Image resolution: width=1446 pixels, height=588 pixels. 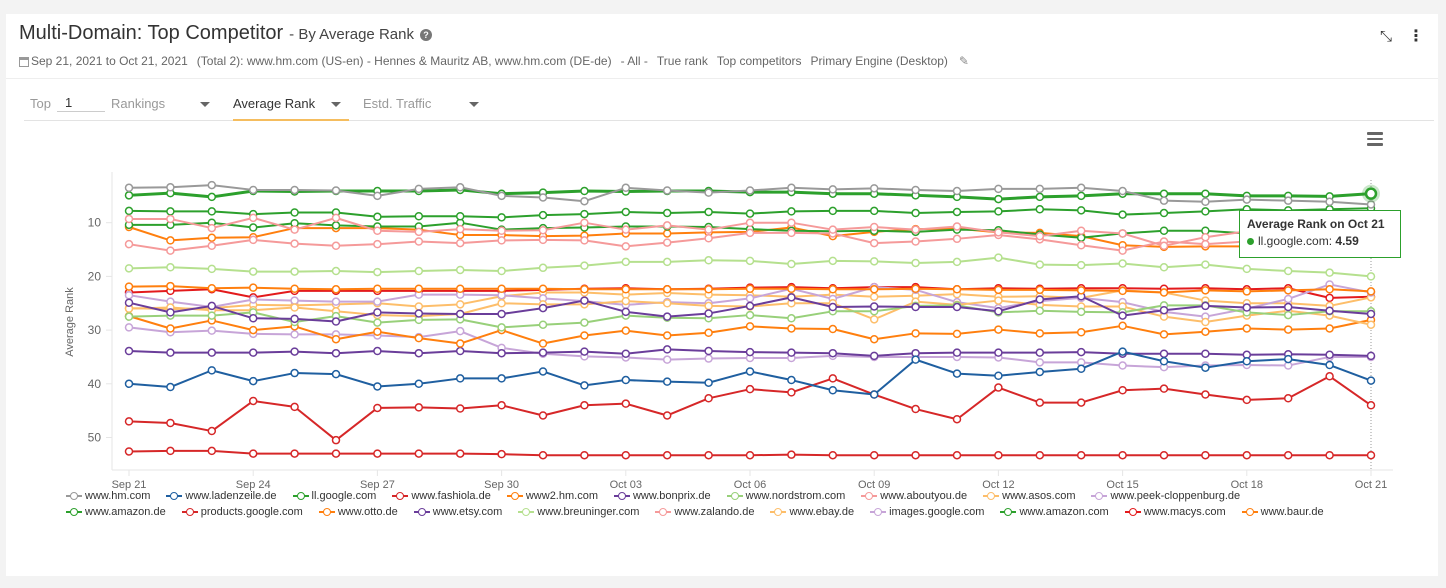 I want to click on data-point-www-amazon-com, so click(x=1081, y=237).